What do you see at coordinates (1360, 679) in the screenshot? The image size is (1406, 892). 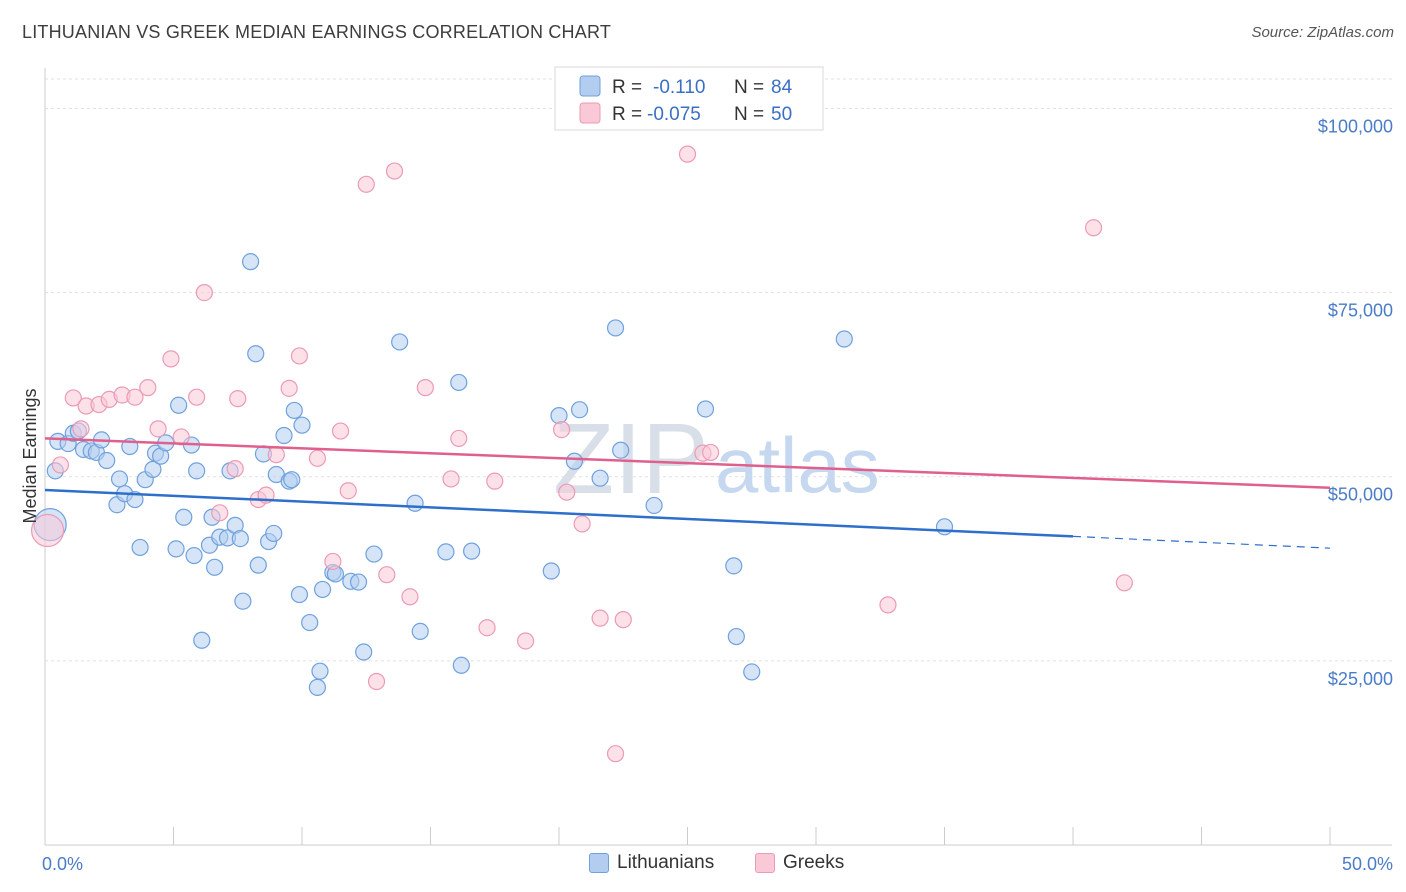 I see `y-tick-label-0: $25,000` at bounding box center [1360, 679].